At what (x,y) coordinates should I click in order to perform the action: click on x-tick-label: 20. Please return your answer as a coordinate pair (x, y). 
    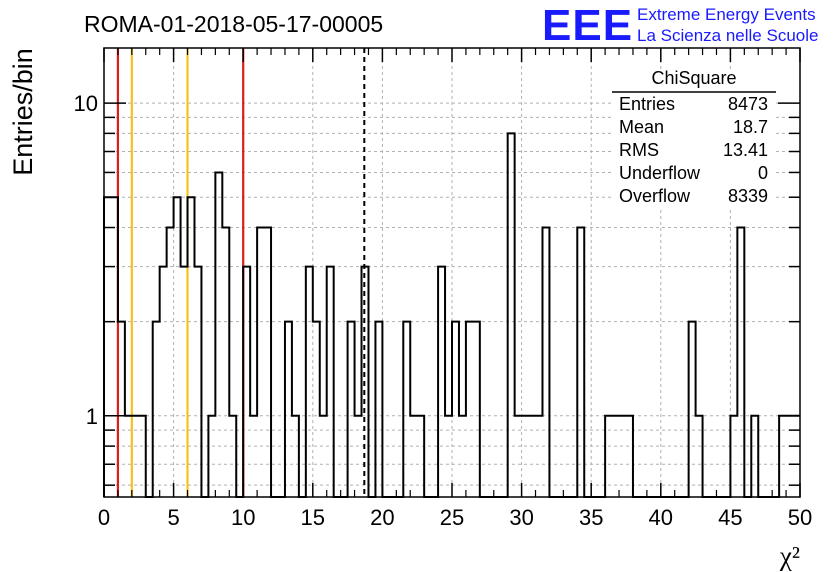
    Looking at the image, I should click on (382, 517).